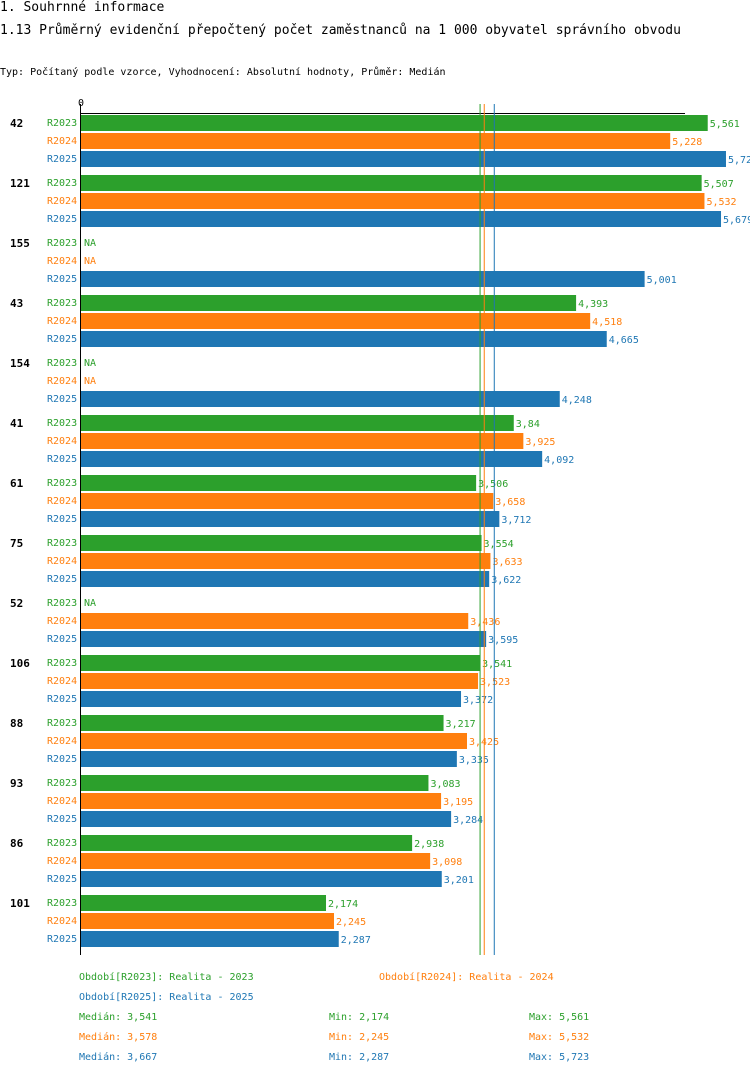  What do you see at coordinates (461, 724) in the screenshot?
I see `data-label: 3,217` at bounding box center [461, 724].